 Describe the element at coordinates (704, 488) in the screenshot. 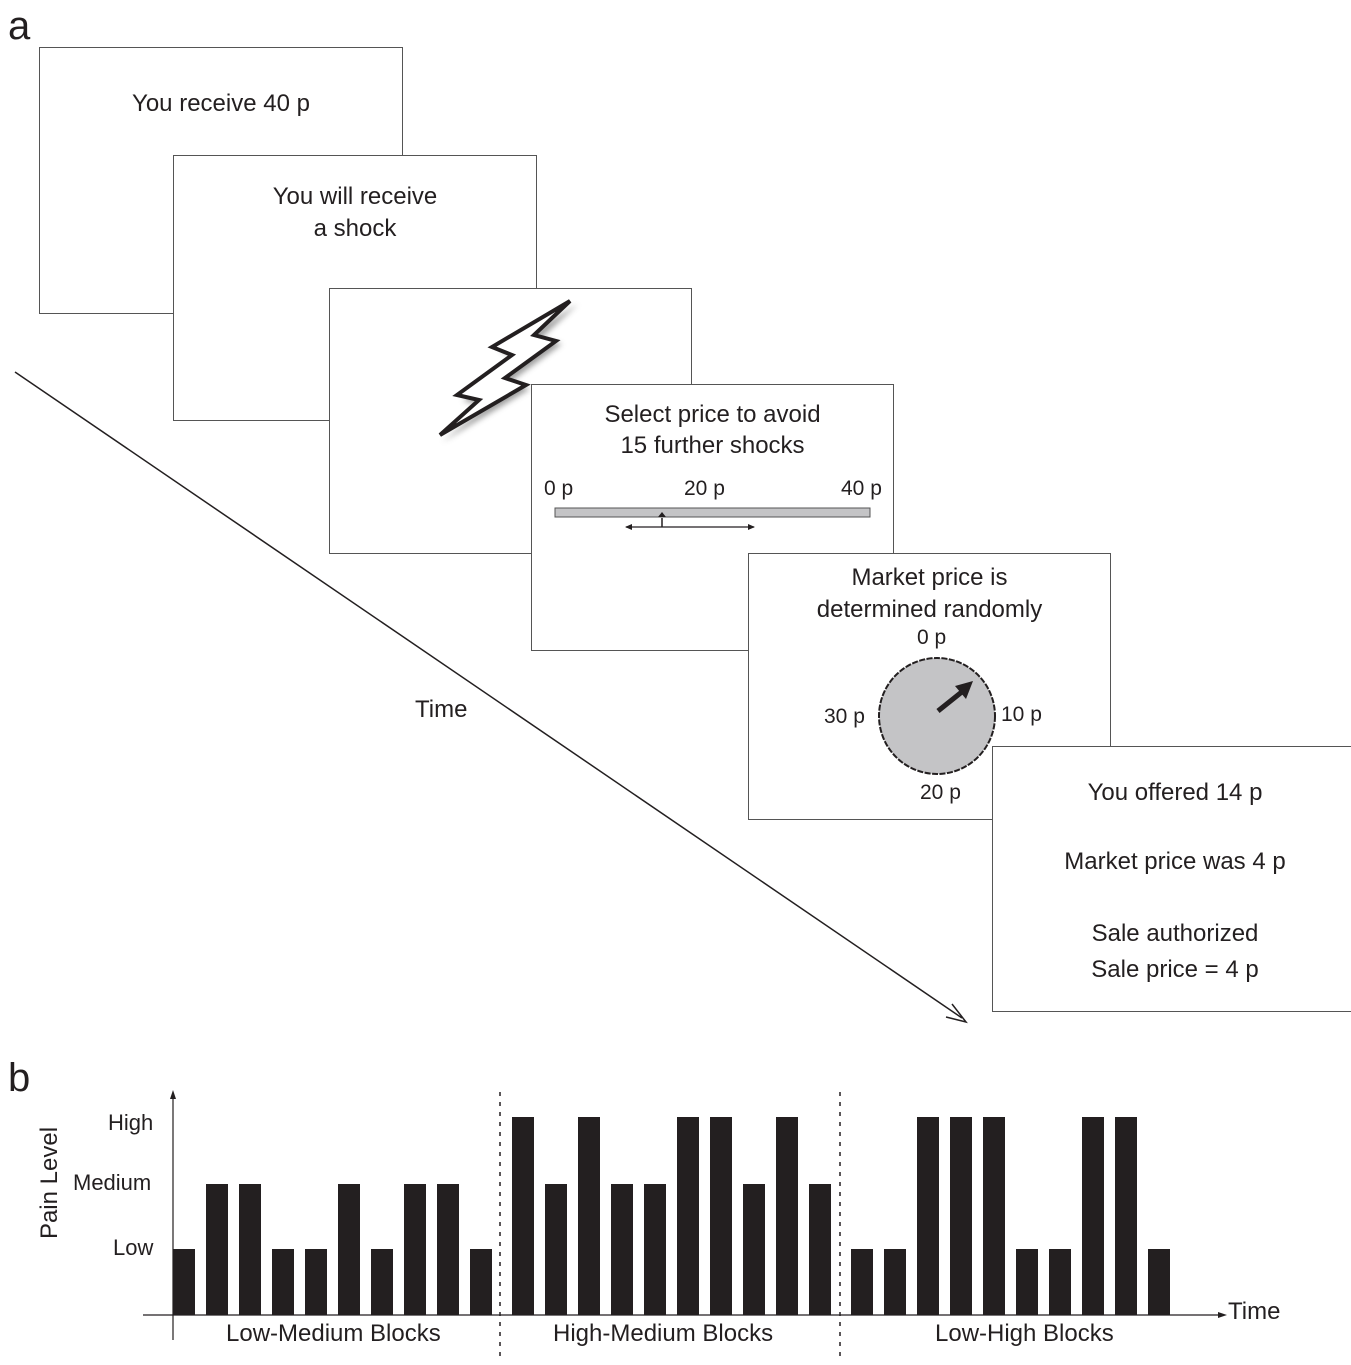

I see `slider-label-mid: 20 p` at that location.